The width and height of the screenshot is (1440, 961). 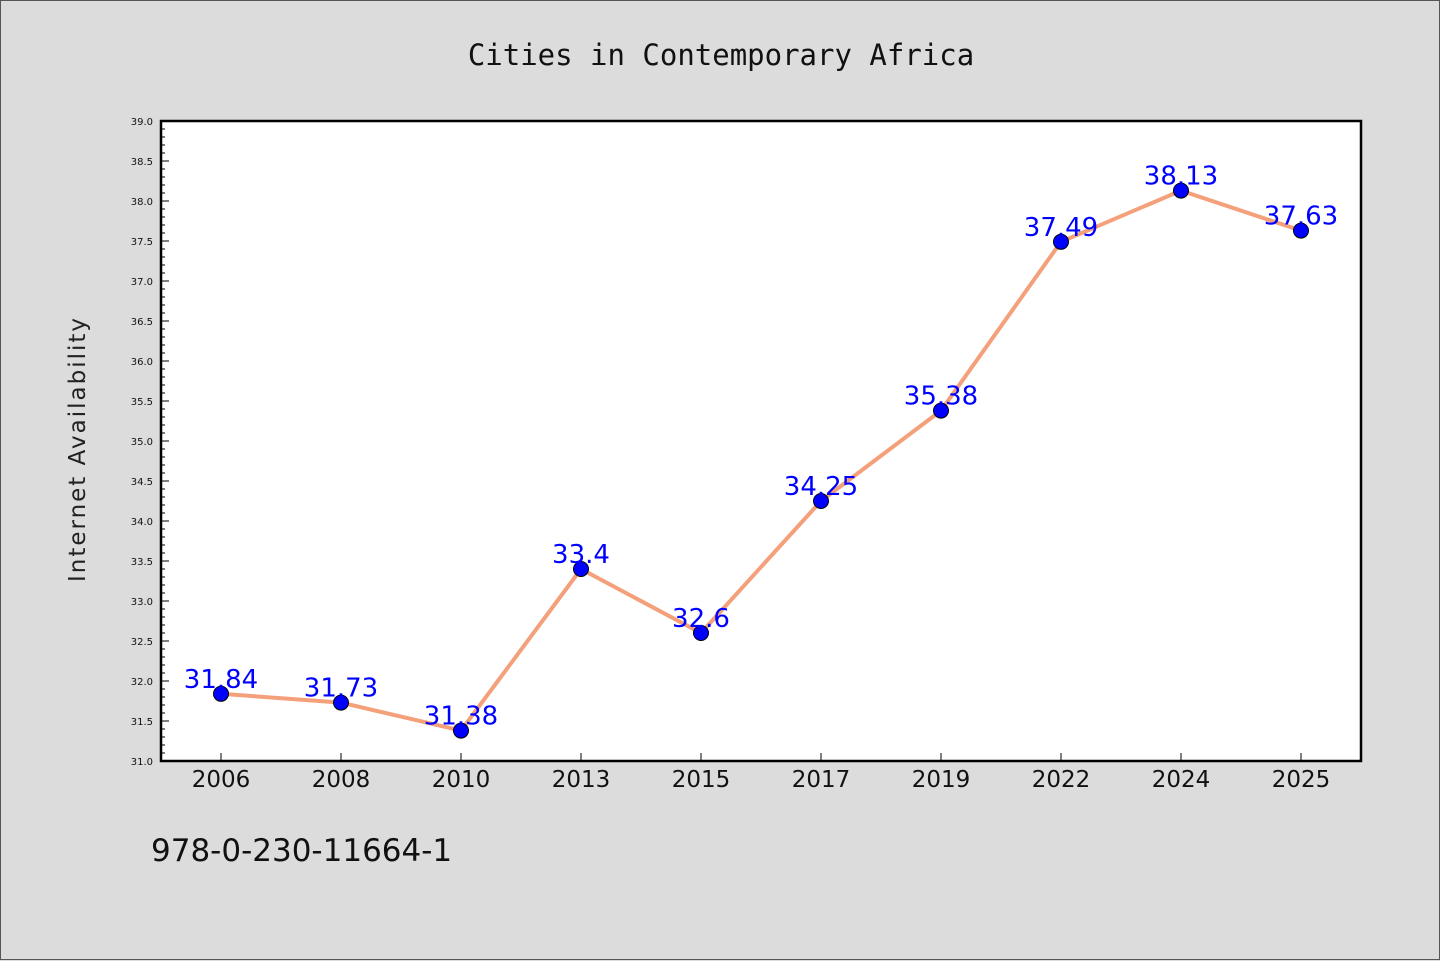 I want to click on data-label: 37.63, so click(x=1301, y=217).